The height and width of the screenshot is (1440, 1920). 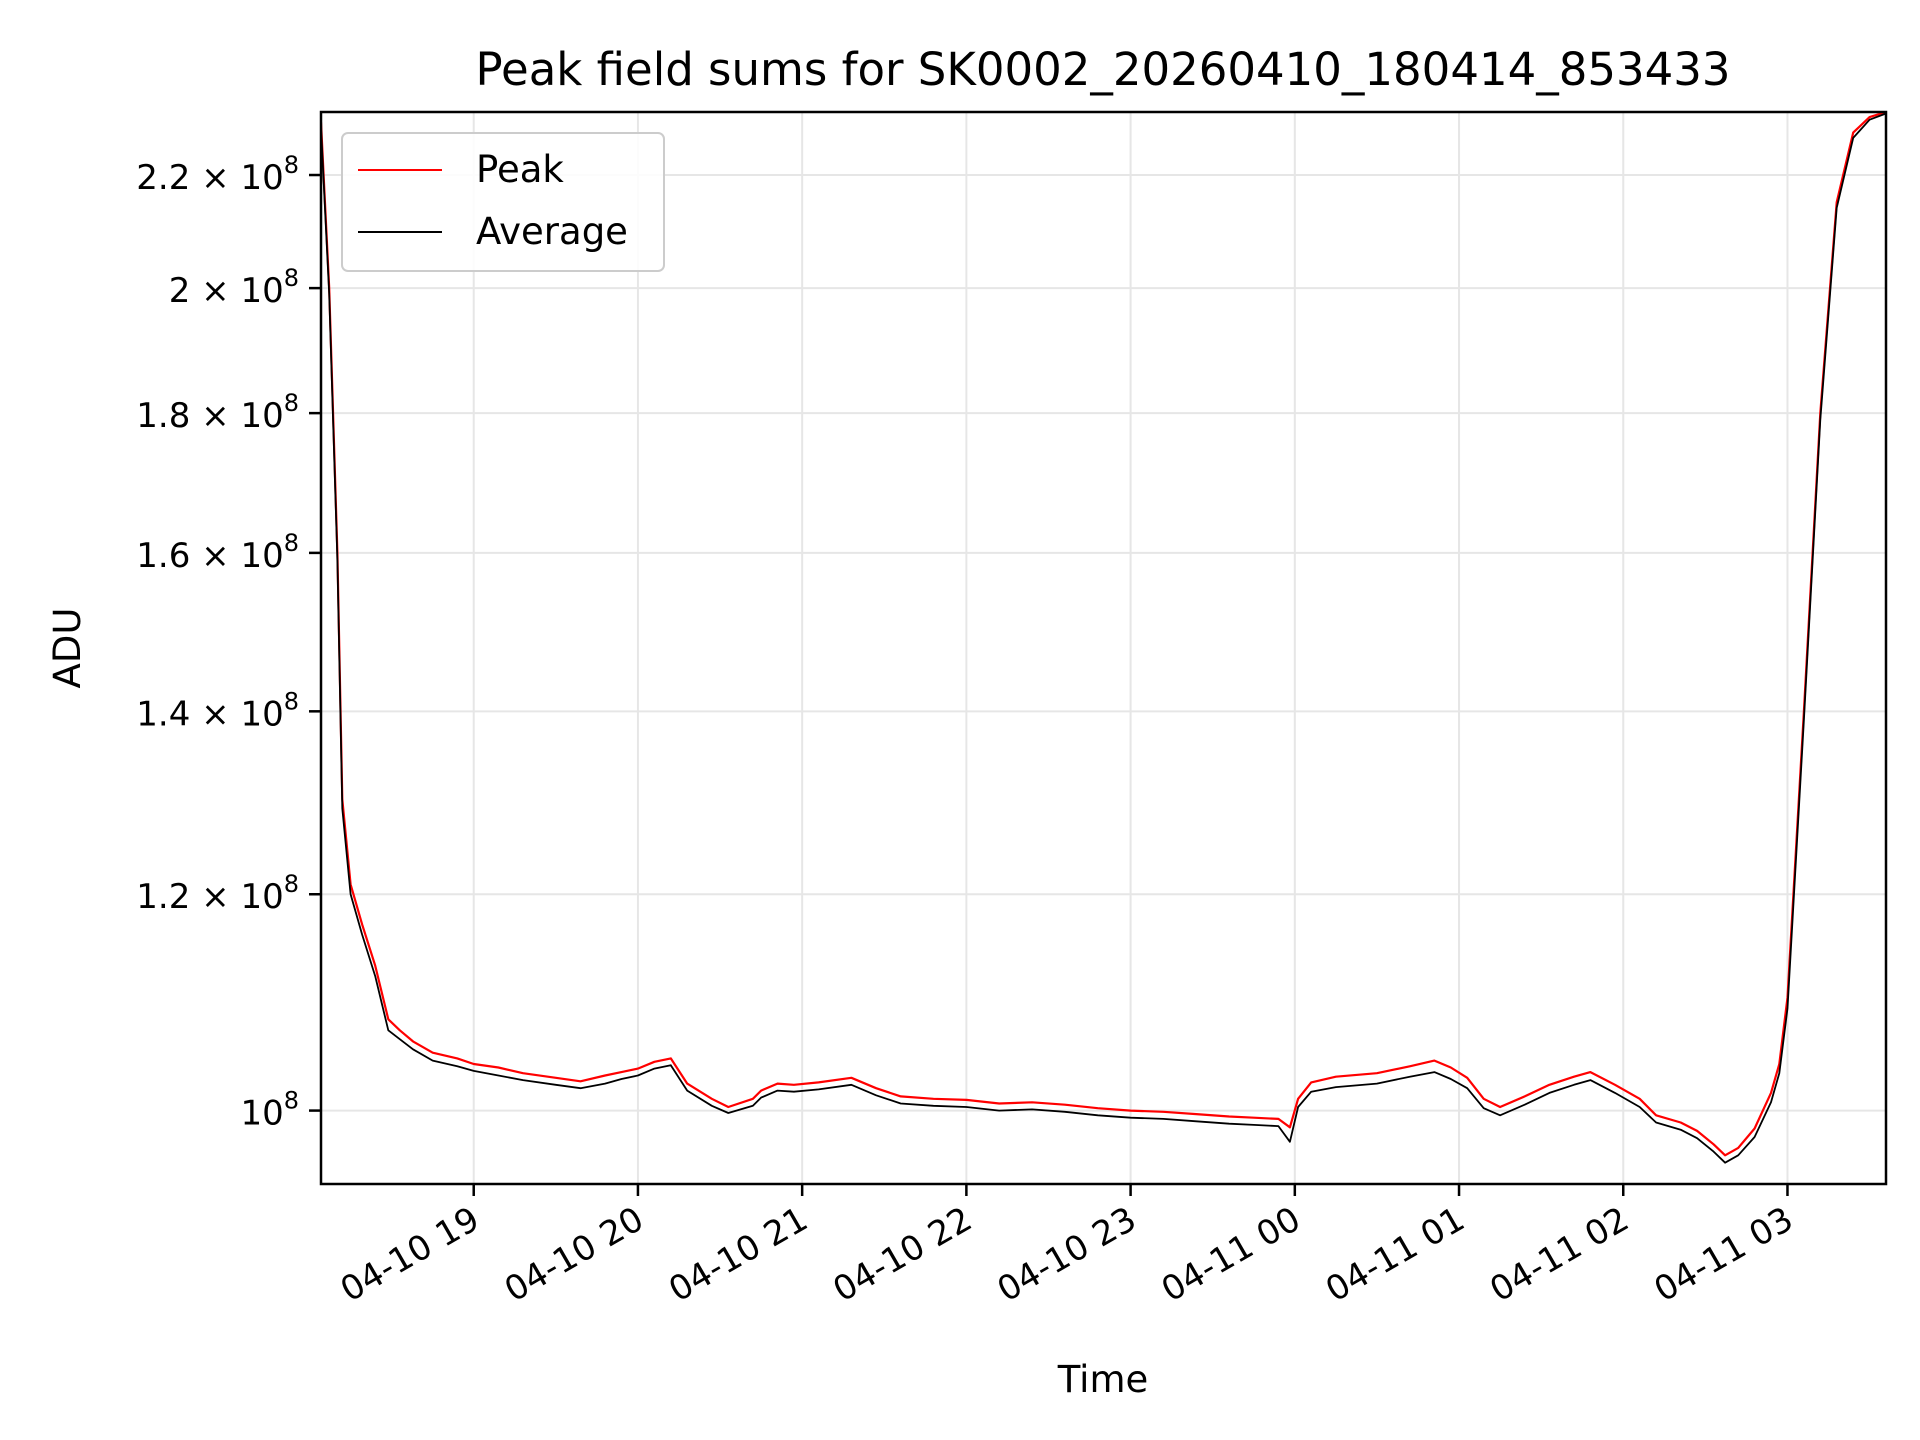 What do you see at coordinates (520, 169) in the screenshot?
I see `legend-label-peak: Peak` at bounding box center [520, 169].